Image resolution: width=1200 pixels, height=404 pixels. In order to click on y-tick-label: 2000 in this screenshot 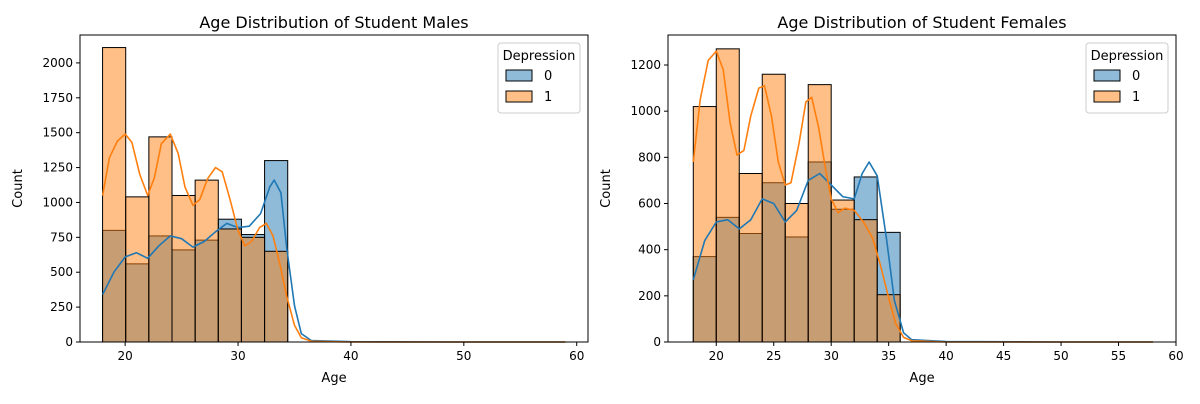, I will do `click(57, 63)`.